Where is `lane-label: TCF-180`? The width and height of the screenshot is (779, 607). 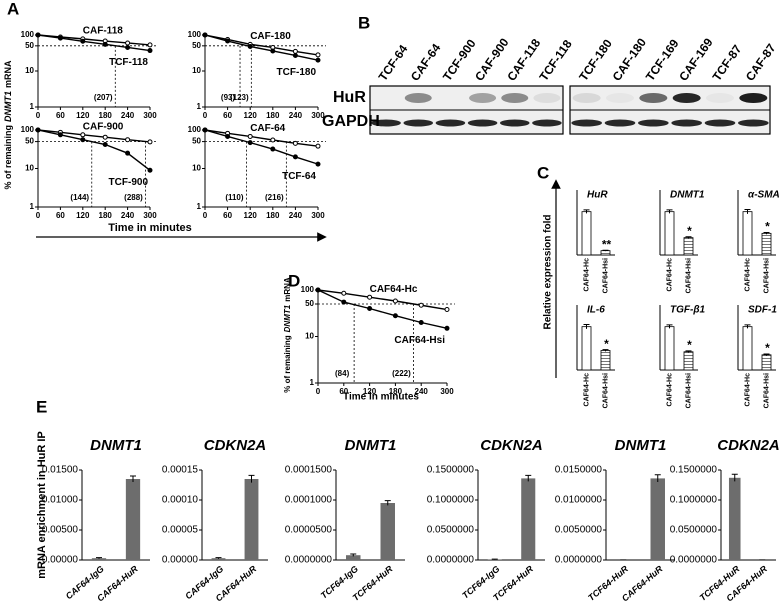 lane-label: TCF-180 is located at coordinates (595, 59).